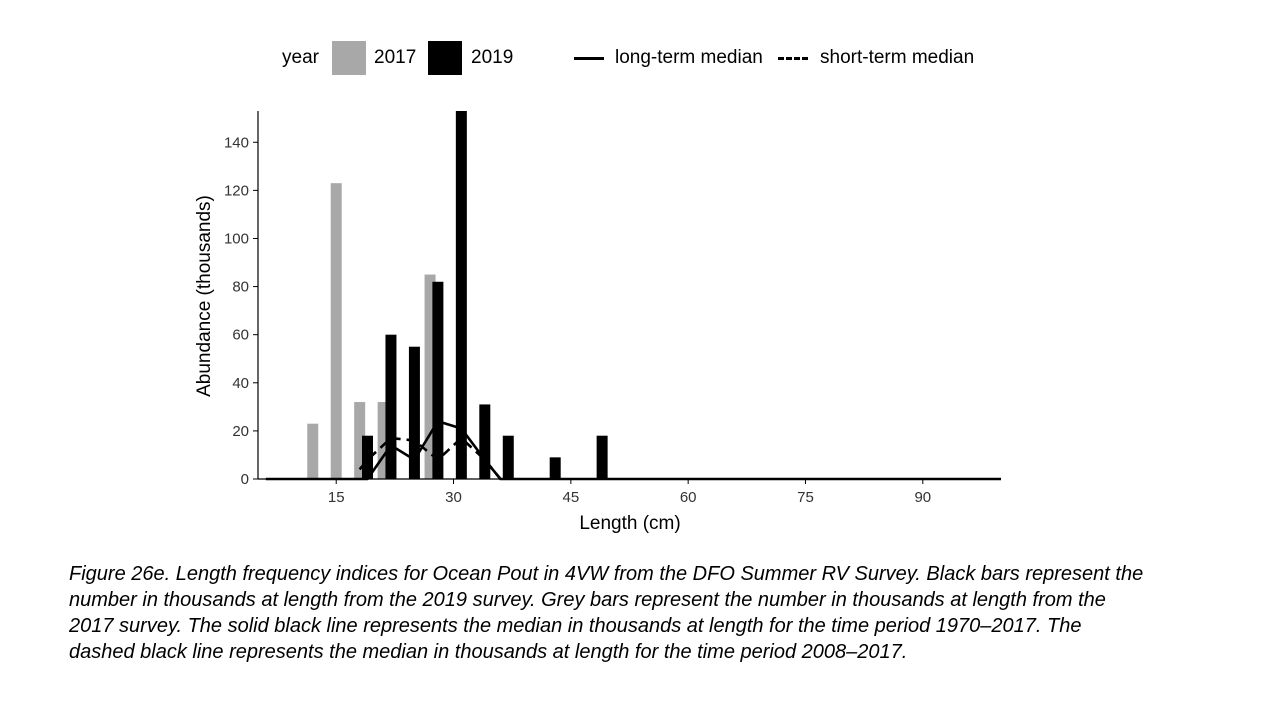 The image size is (1280, 720). I want to click on legend-label-2017: 2017, so click(395, 57).